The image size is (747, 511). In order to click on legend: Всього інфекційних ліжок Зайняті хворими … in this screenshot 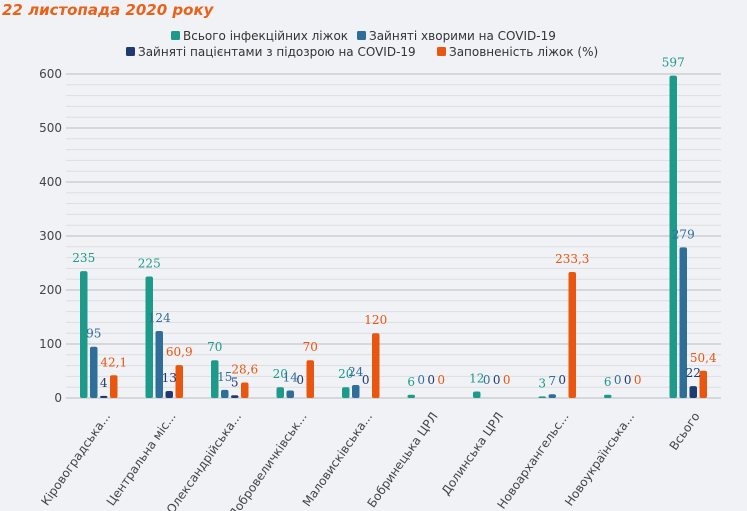, I will do `click(362, 44)`.